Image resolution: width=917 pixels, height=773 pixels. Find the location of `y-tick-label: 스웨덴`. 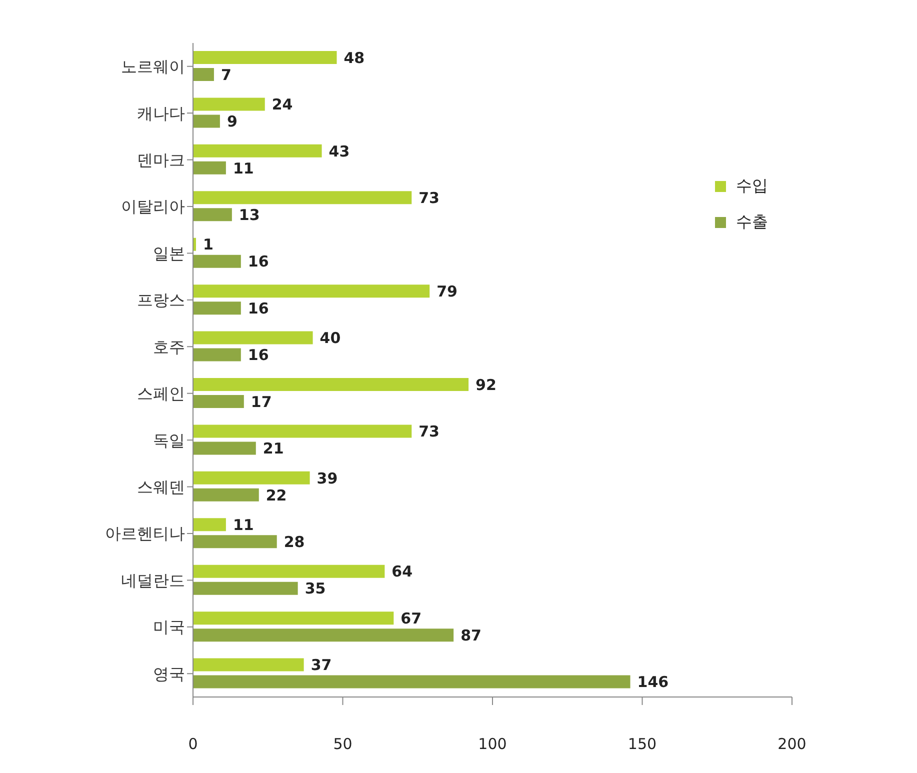

y-tick-label: 스웨덴 is located at coordinates (161, 486).